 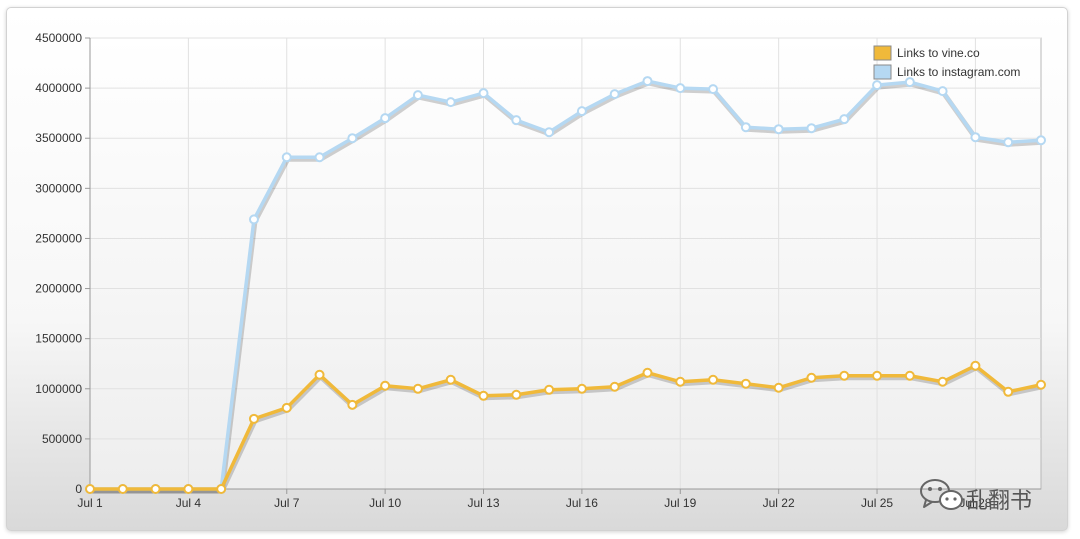 What do you see at coordinates (999, 500) in the screenshot?
I see `watermark-text: 乱翻书` at bounding box center [999, 500].